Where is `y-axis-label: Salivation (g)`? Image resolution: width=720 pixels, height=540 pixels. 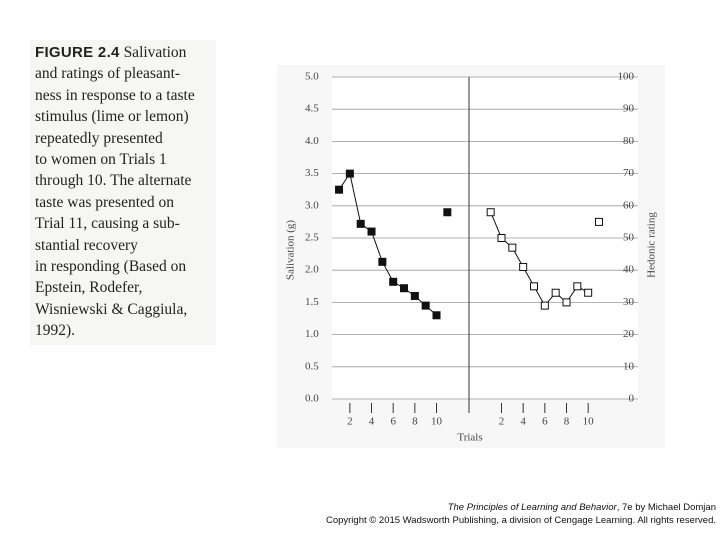
y-axis-label: Salivation (g) is located at coordinates (291, 250).